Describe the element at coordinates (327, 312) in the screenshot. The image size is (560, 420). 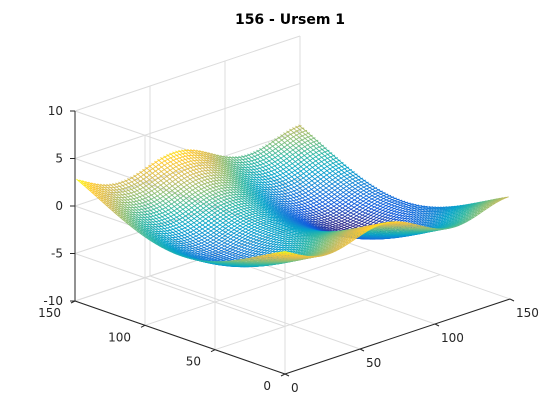
I see `floor-grid-y` at that location.